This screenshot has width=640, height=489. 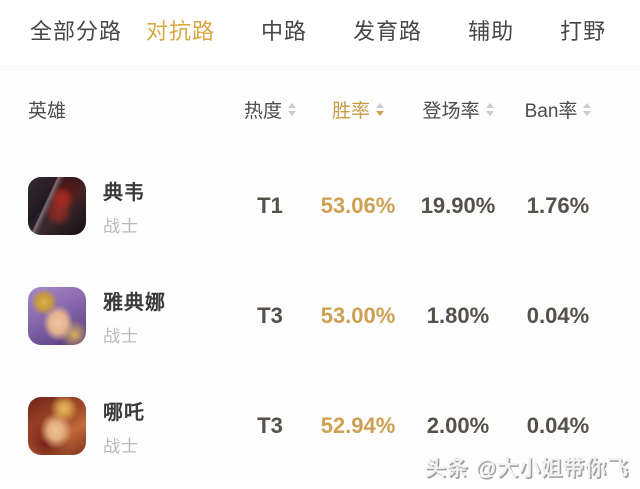 I want to click on hero-text: 典韦 战士, so click(x=124, y=206).